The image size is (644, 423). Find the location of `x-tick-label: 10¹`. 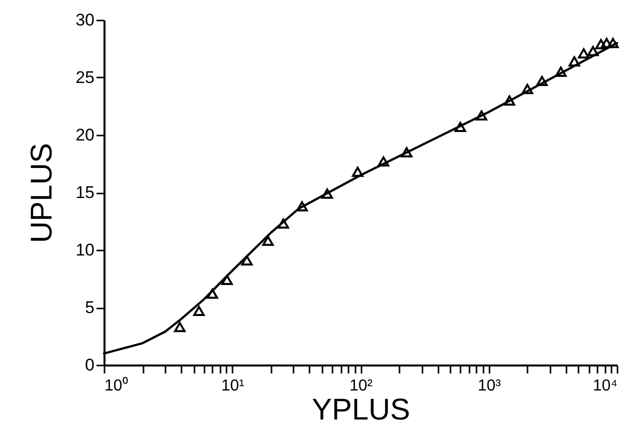

x-tick-label: 10¹ is located at coordinates (232, 386).